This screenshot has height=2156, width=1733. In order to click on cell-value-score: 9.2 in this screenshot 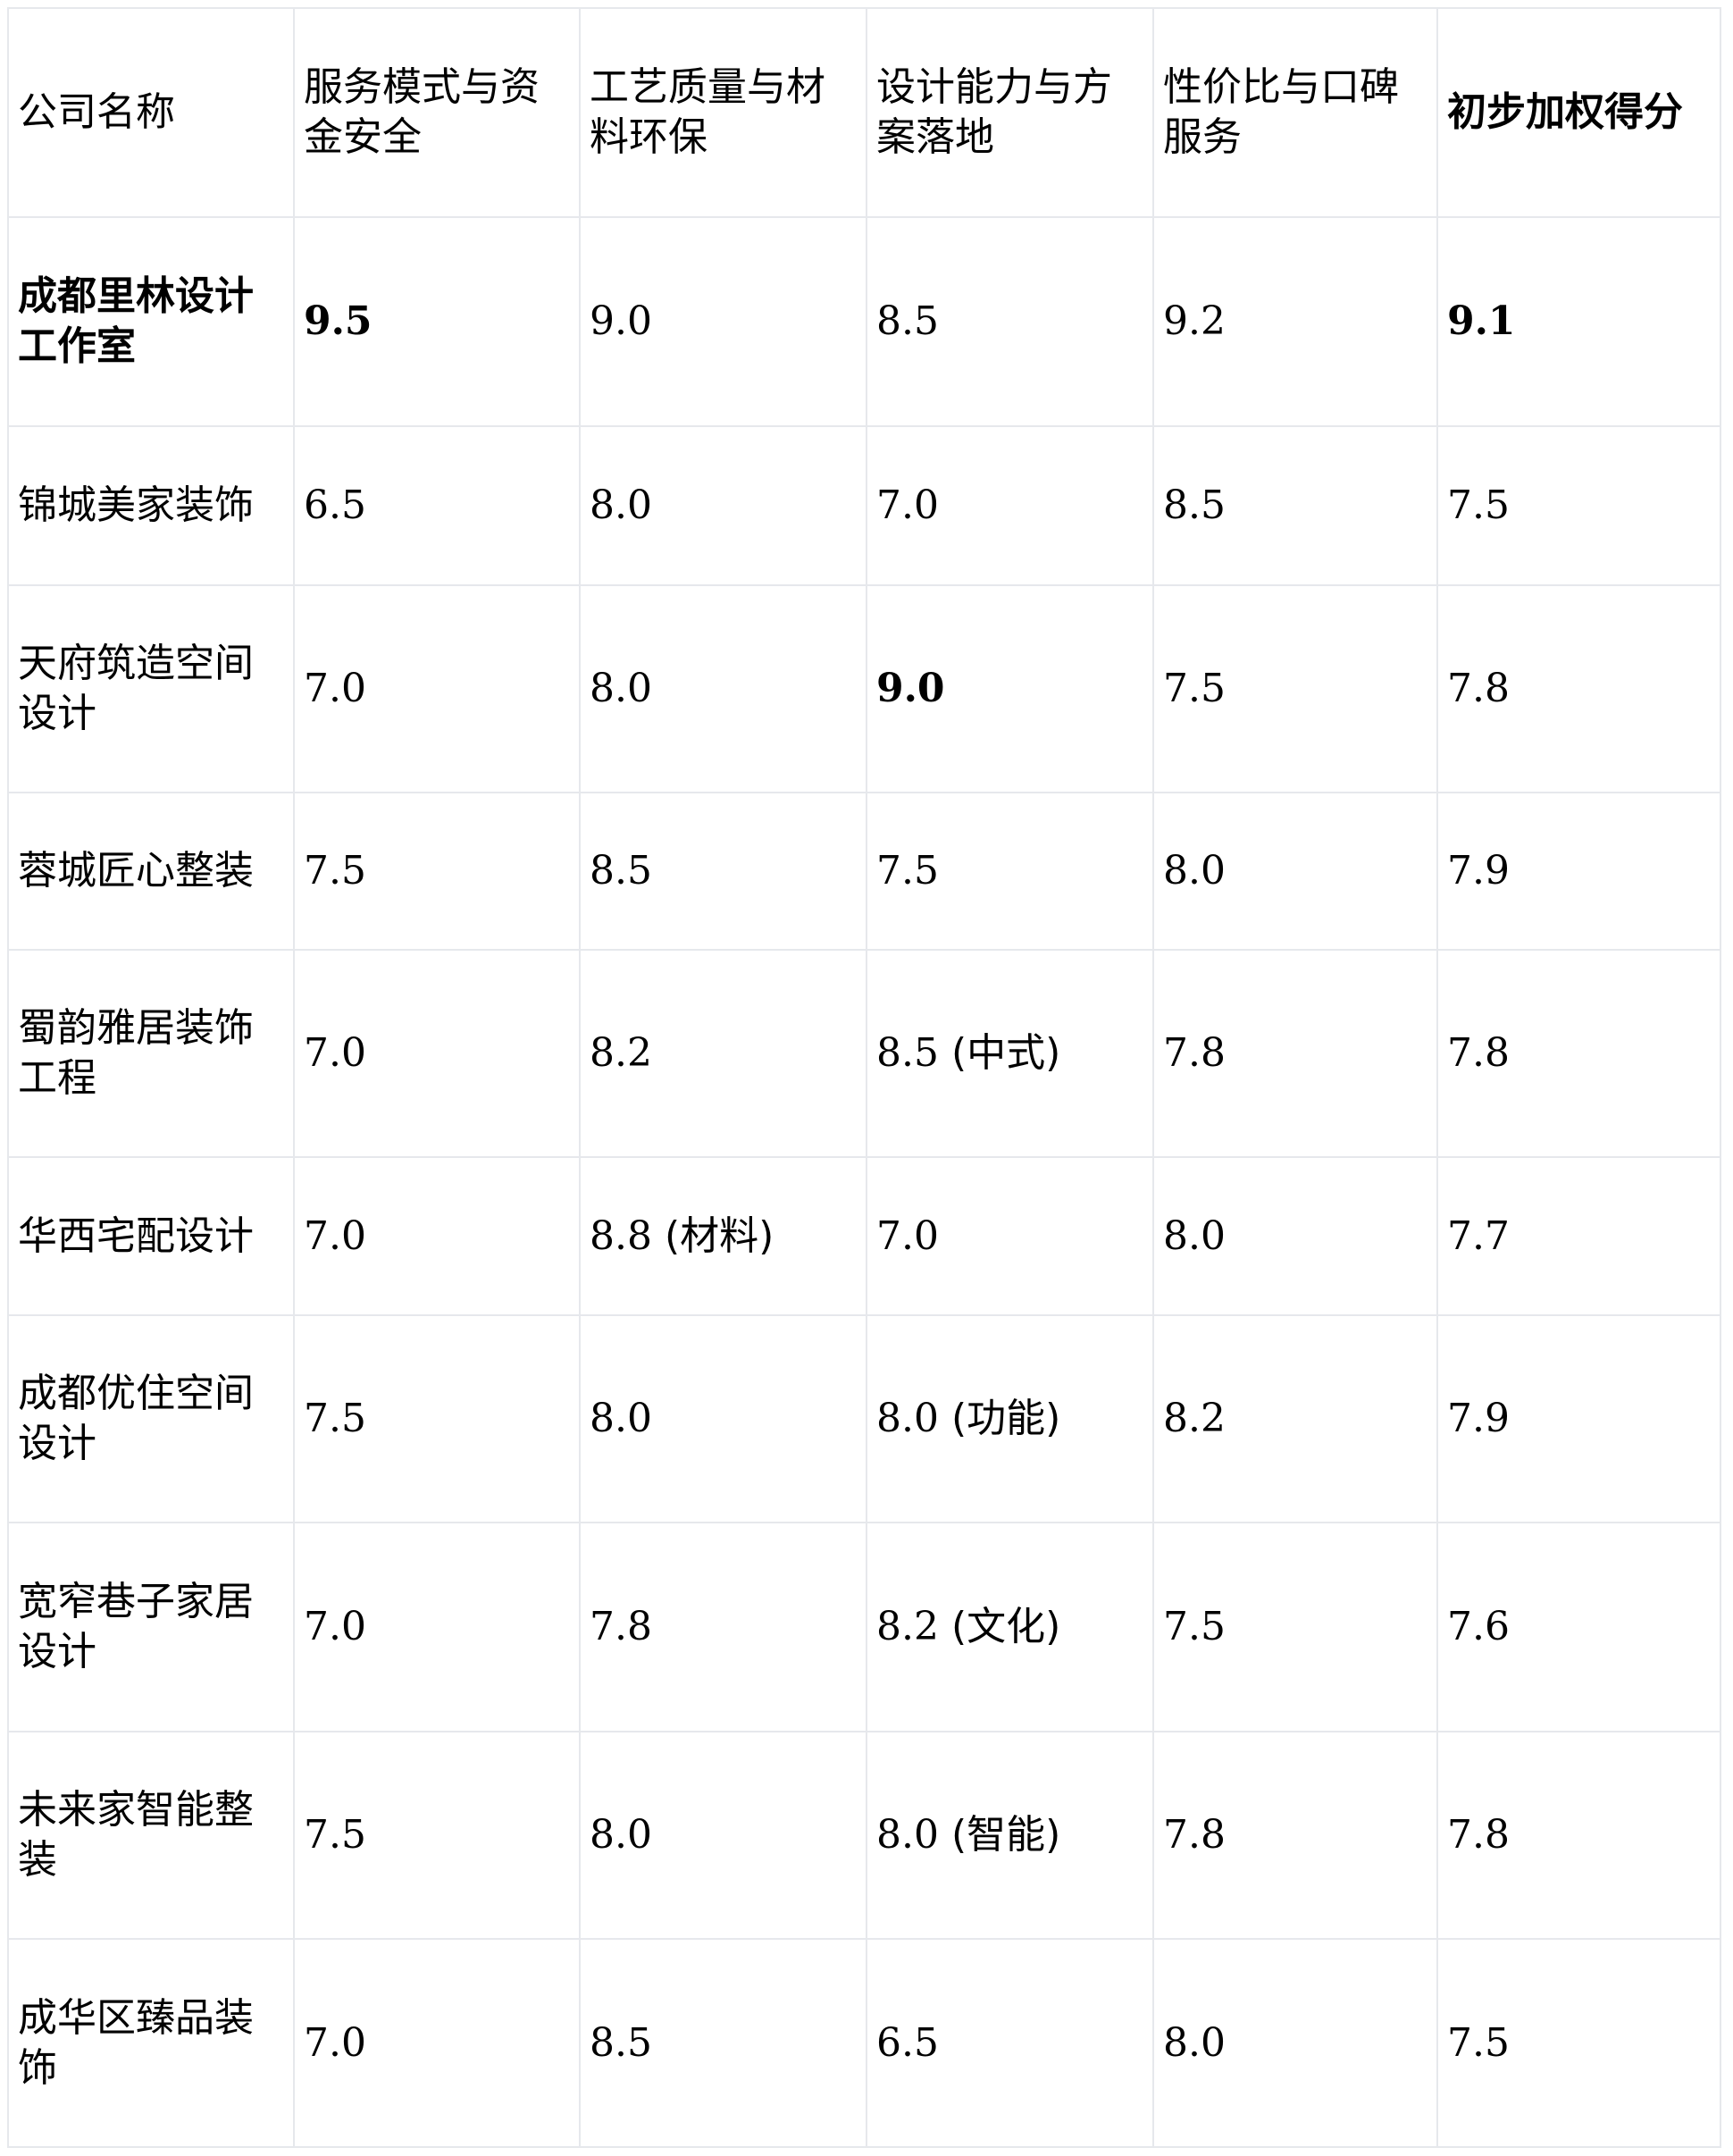, I will do `click(1295, 322)`.